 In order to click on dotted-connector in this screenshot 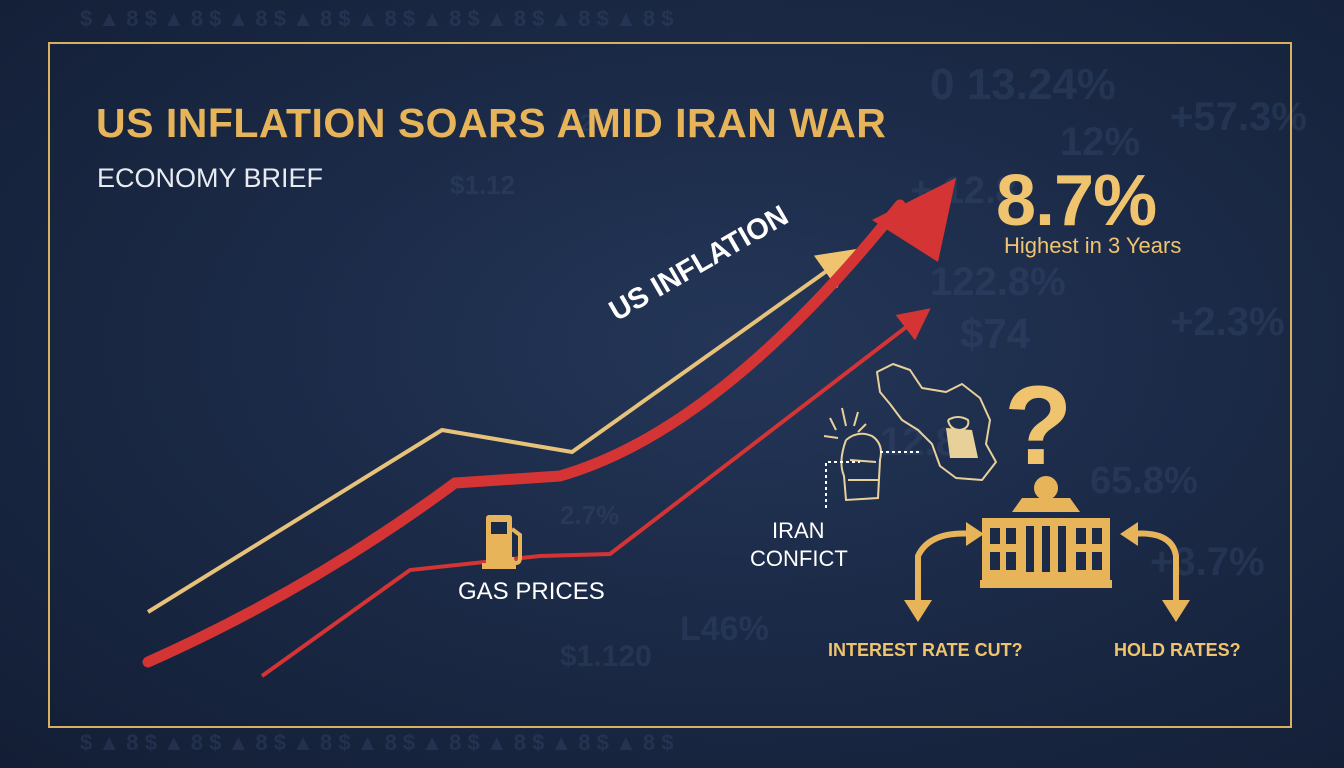, I will do `click(872, 479)`.